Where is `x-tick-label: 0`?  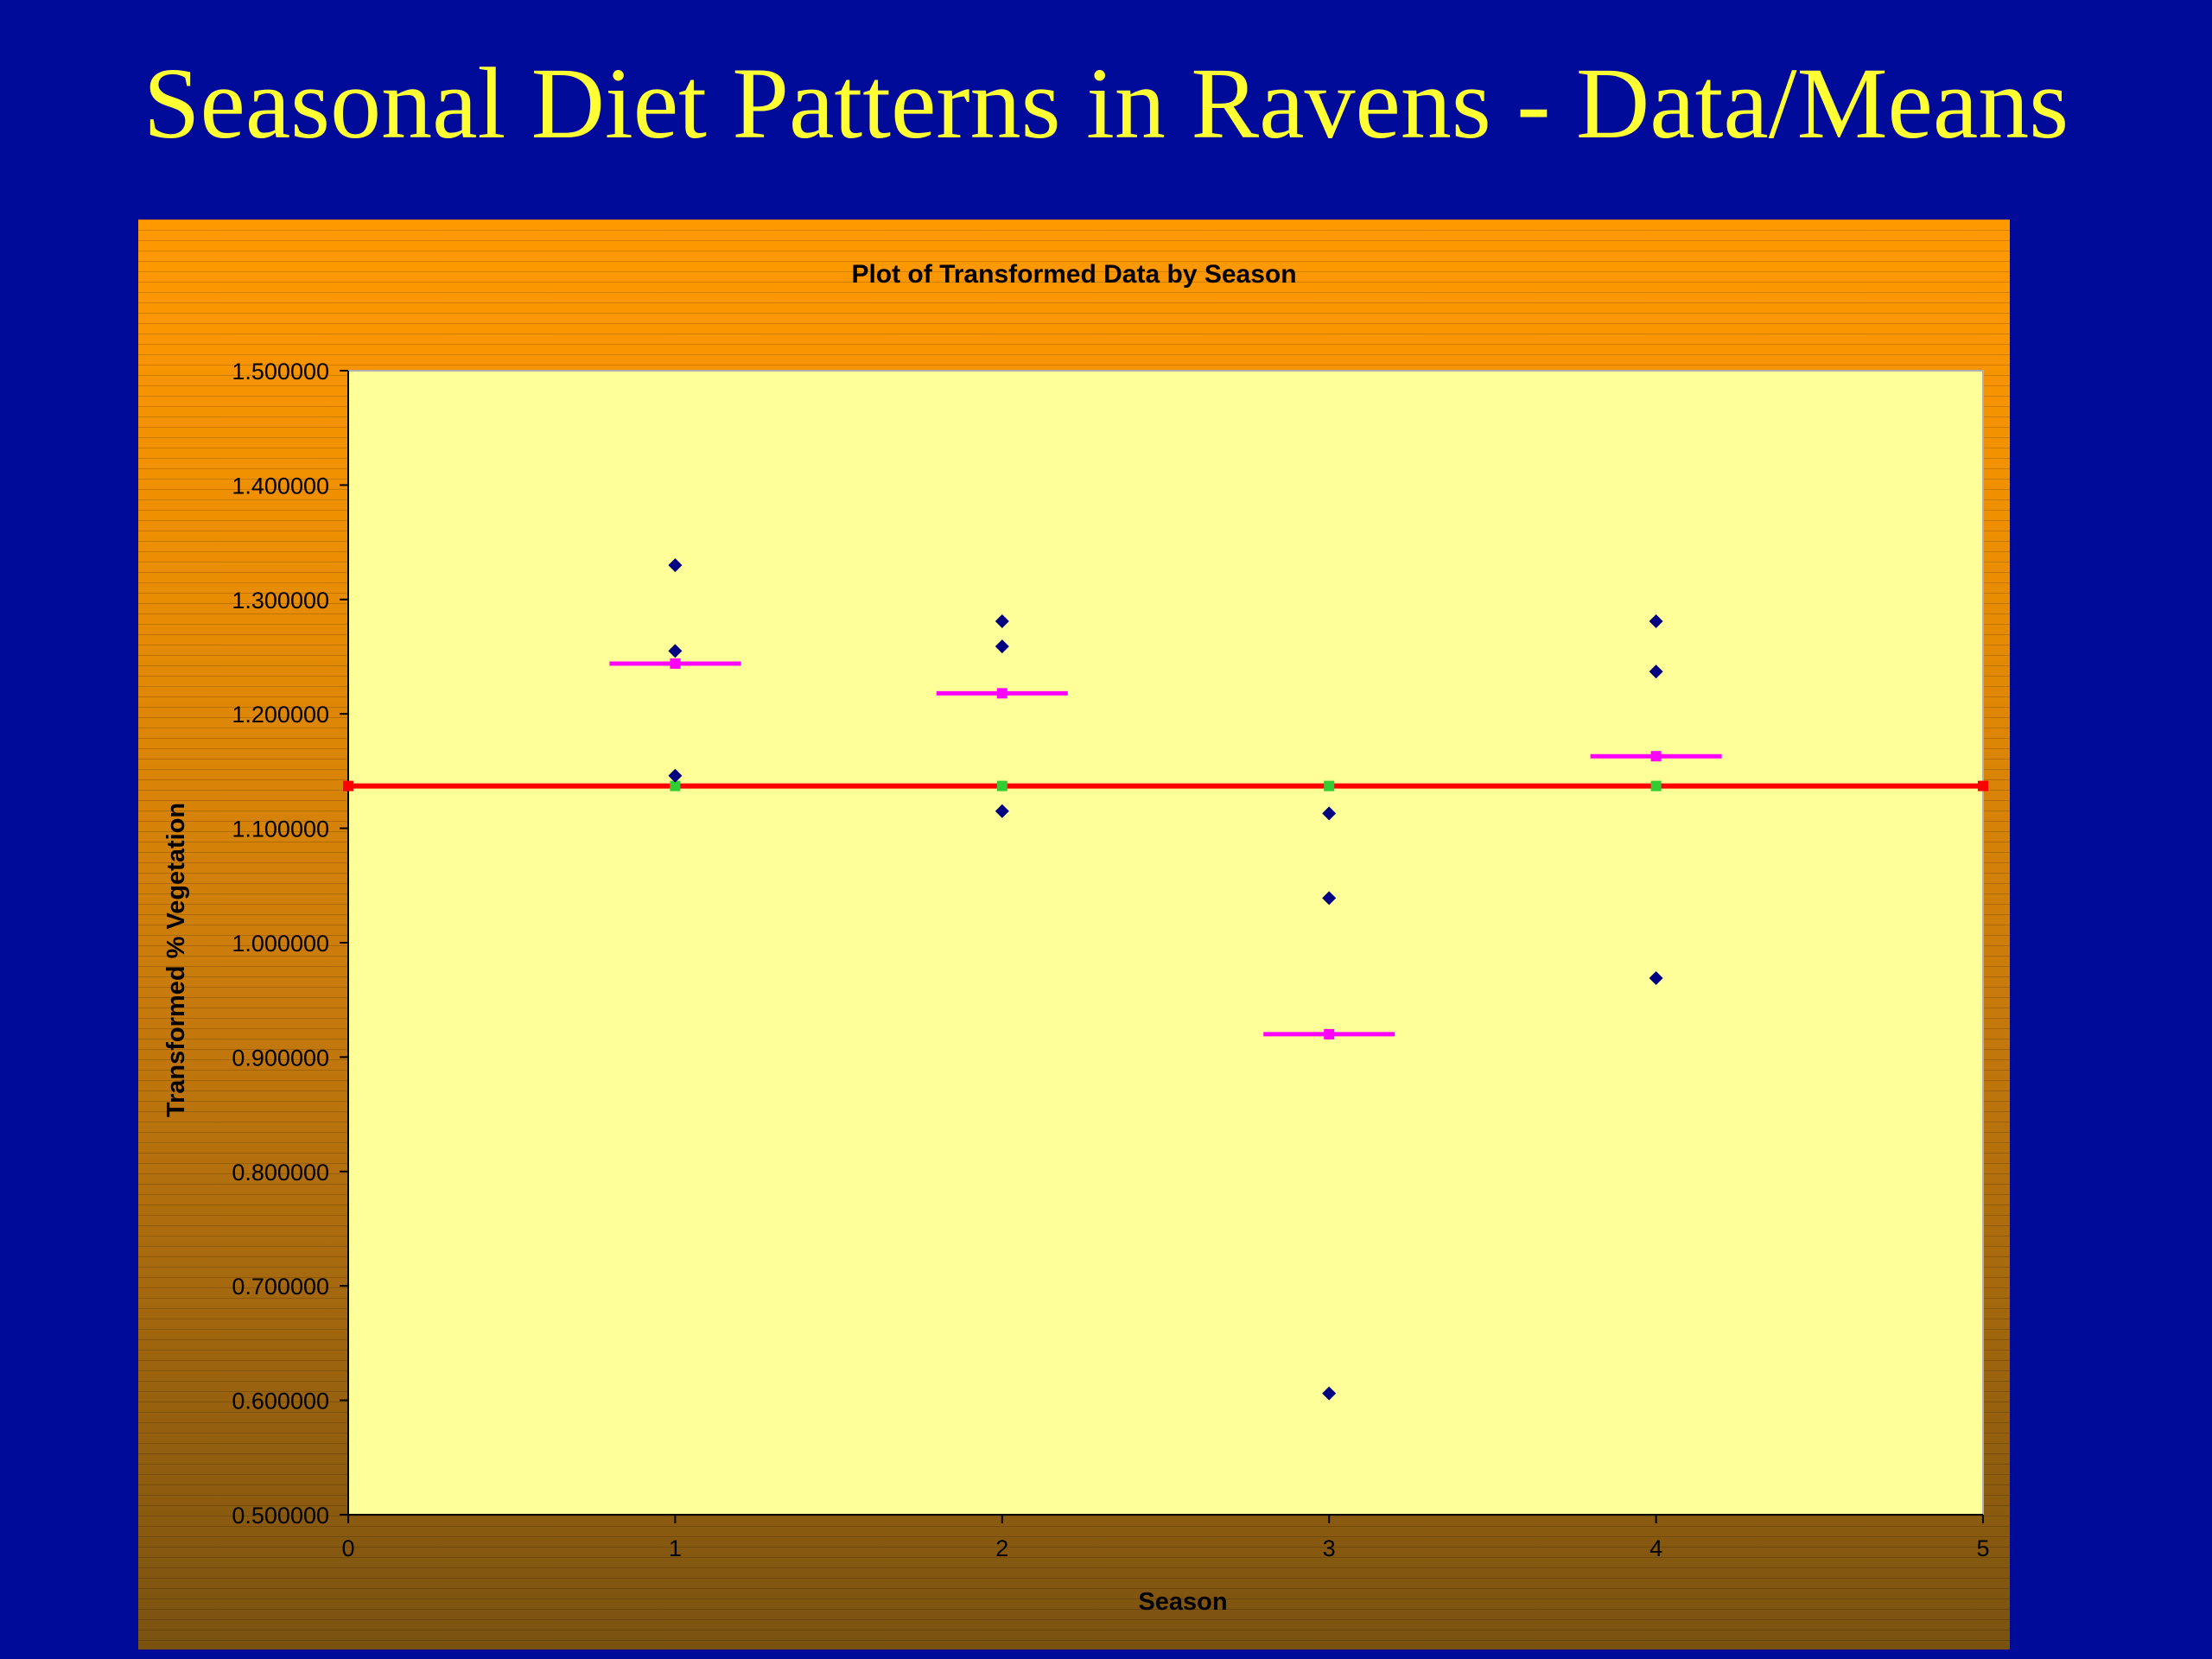
x-tick-label: 0 is located at coordinates (347, 1548).